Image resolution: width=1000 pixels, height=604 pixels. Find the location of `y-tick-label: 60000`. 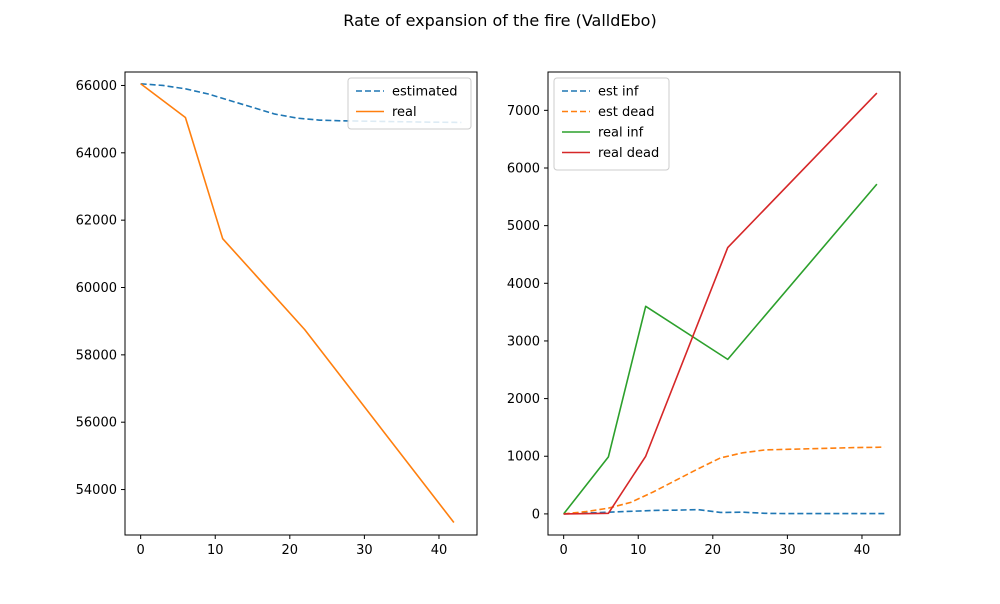

y-tick-label: 60000 is located at coordinates (96, 288).